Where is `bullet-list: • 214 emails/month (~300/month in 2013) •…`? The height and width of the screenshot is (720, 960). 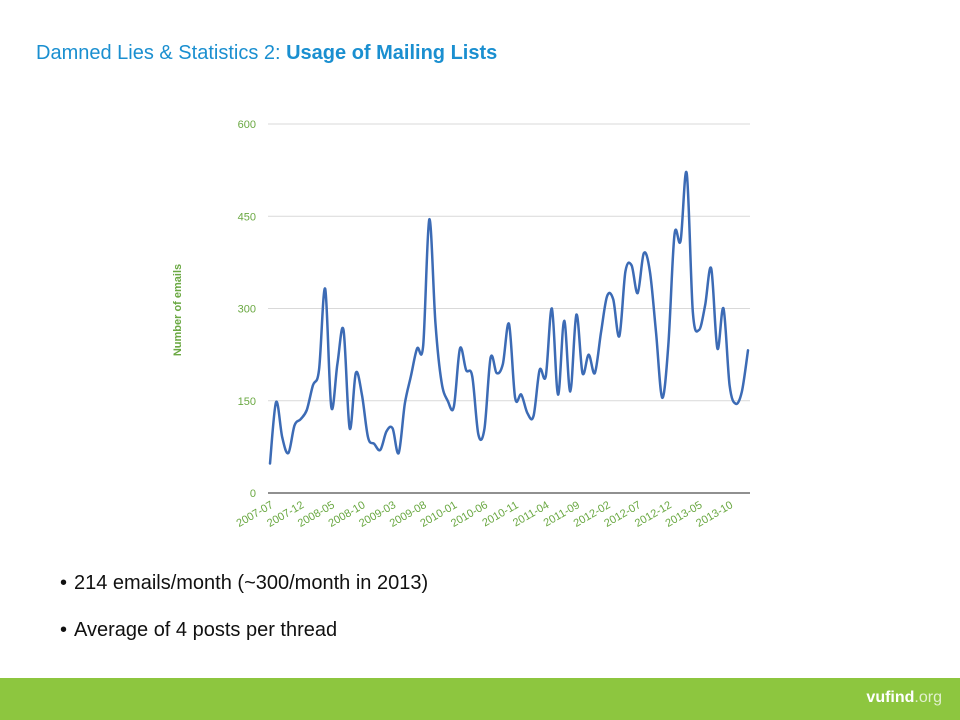
bullet-list: • 214 emails/month (~300/month in 2013) •… is located at coordinates (244, 617).